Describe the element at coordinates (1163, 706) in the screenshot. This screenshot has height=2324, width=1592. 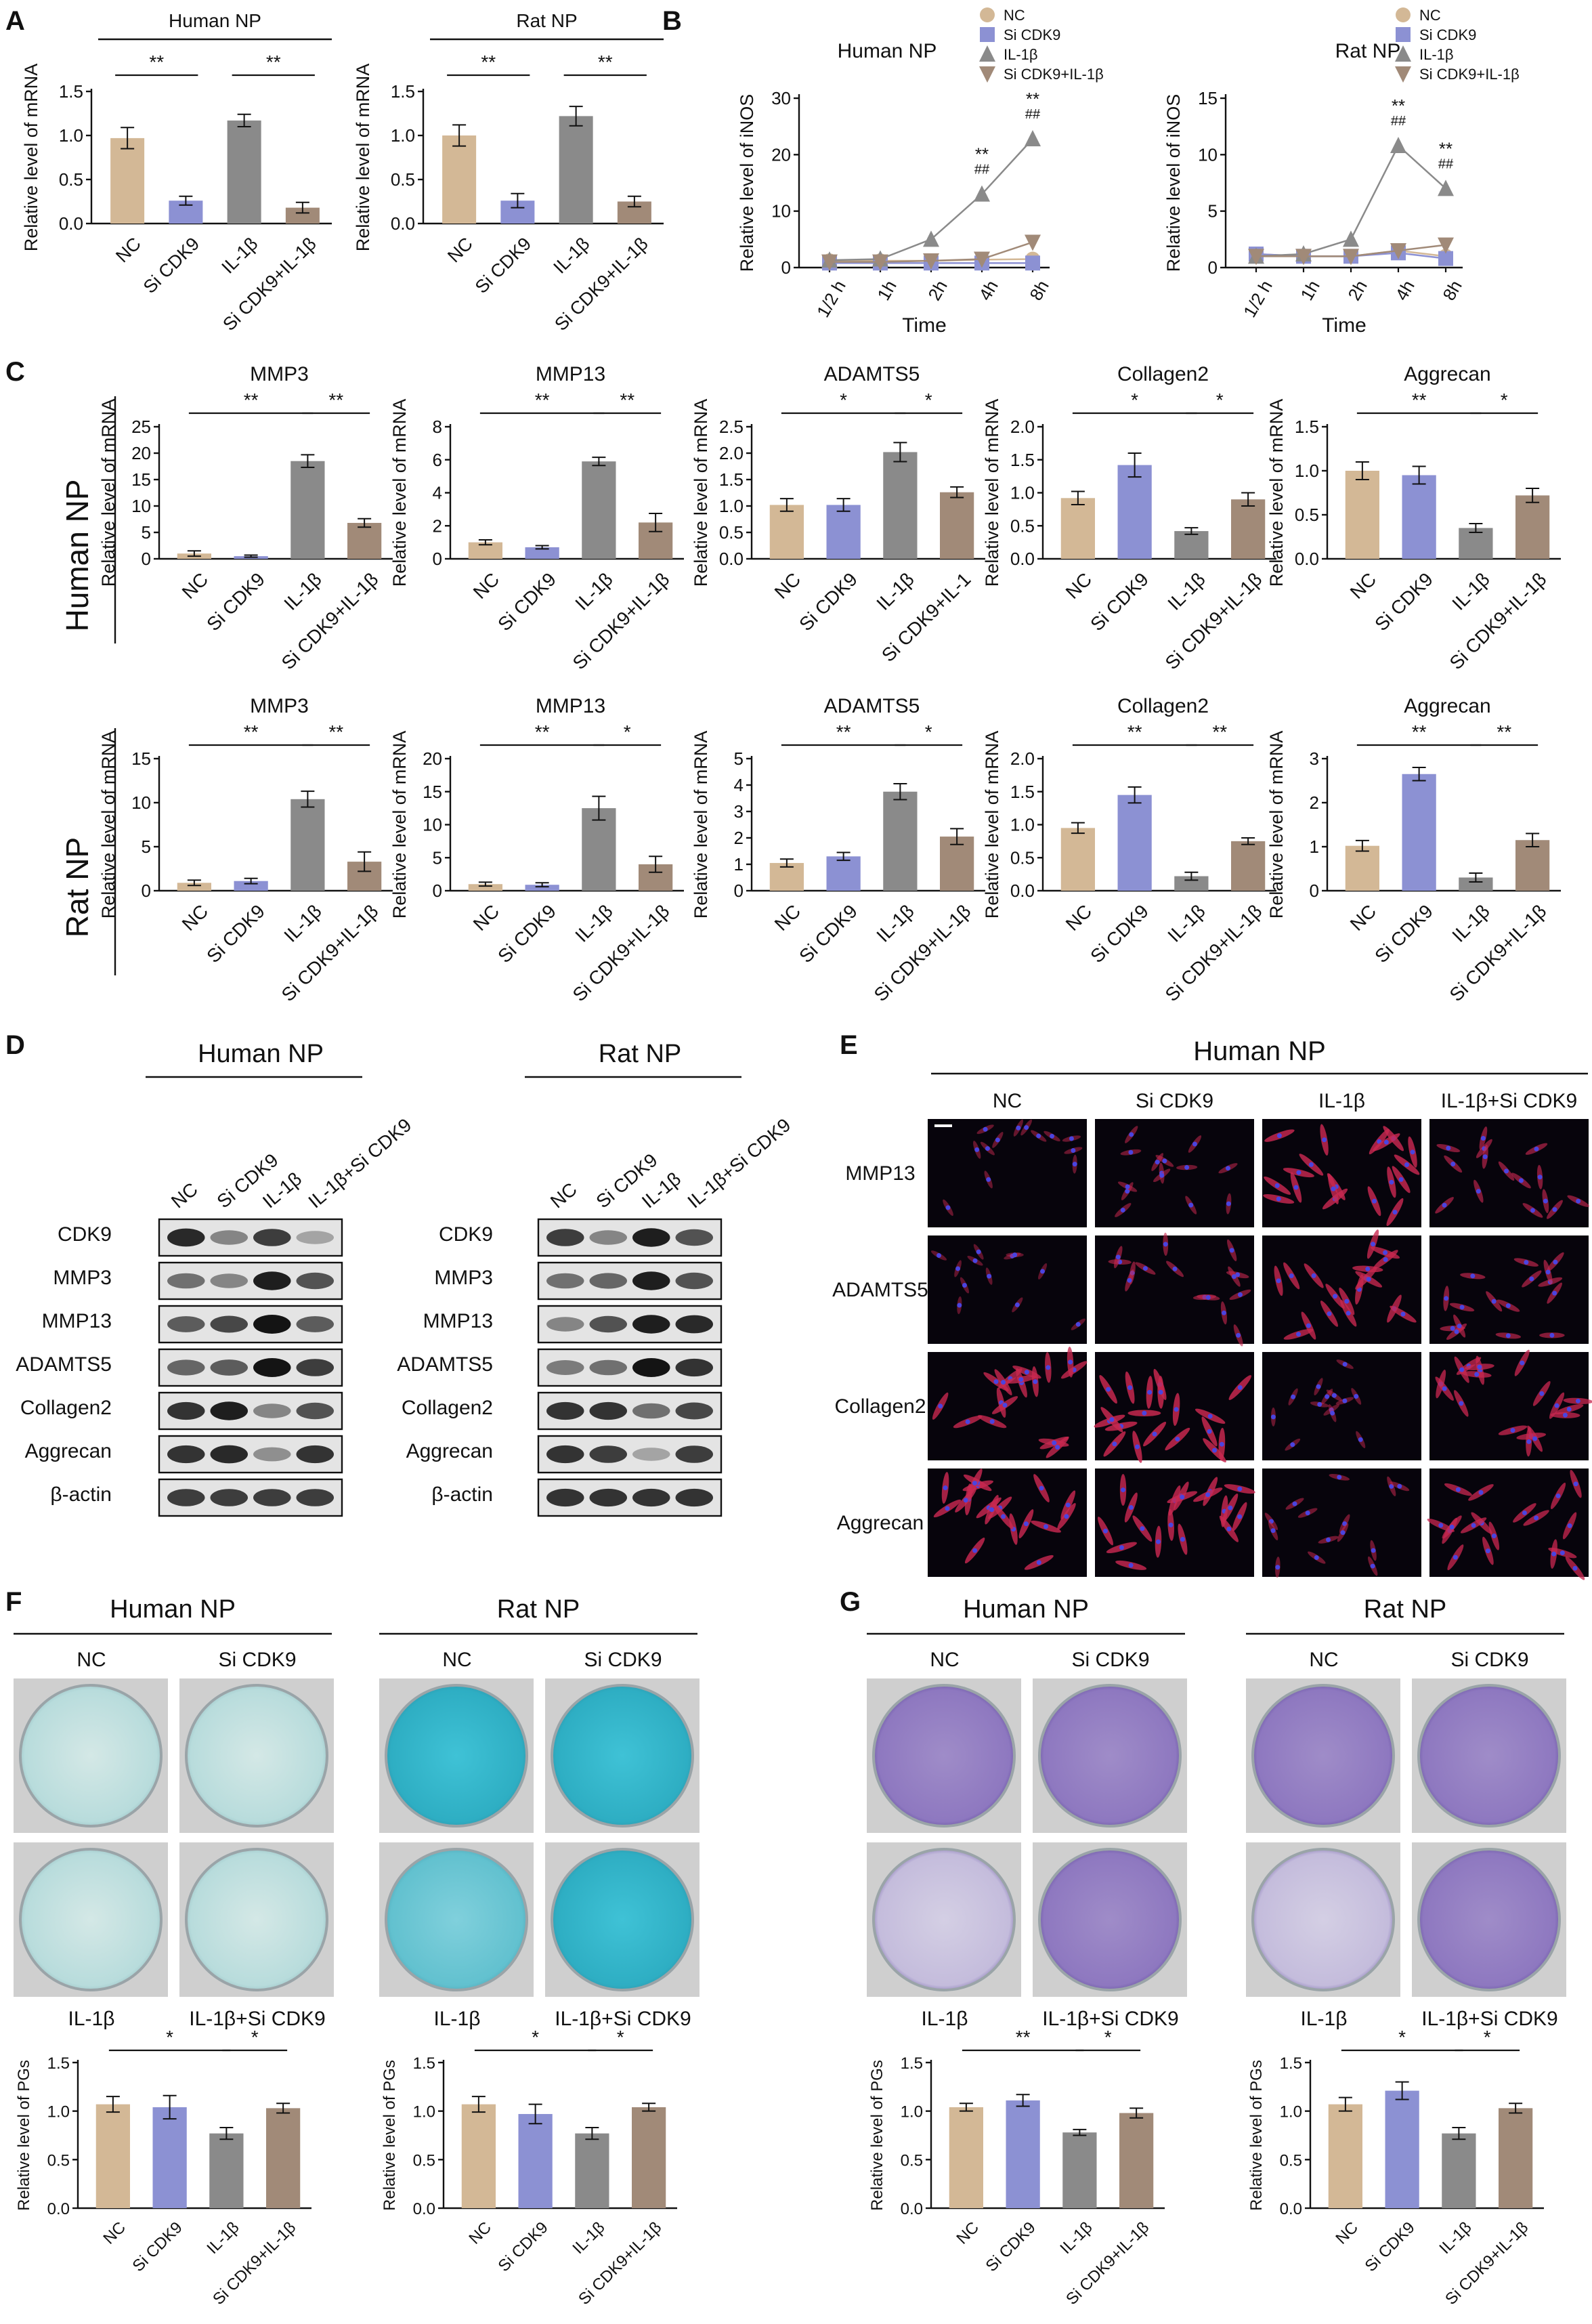
I see `chart-title: Collagen2` at that location.